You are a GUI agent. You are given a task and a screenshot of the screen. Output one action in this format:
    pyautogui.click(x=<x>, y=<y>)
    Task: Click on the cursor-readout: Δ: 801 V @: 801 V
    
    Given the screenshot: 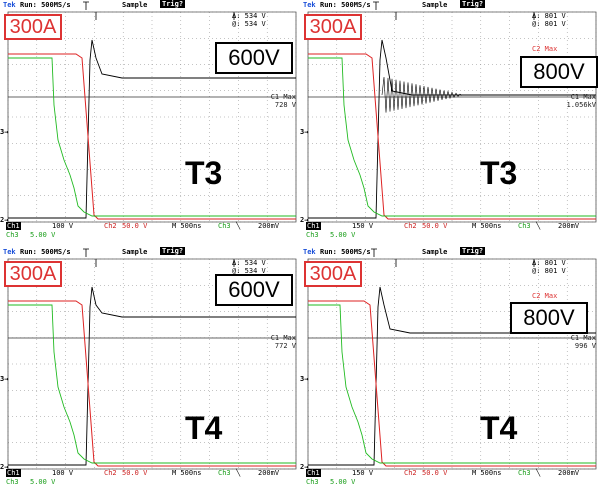 What is the action you would take?
    pyautogui.click(x=549, y=20)
    